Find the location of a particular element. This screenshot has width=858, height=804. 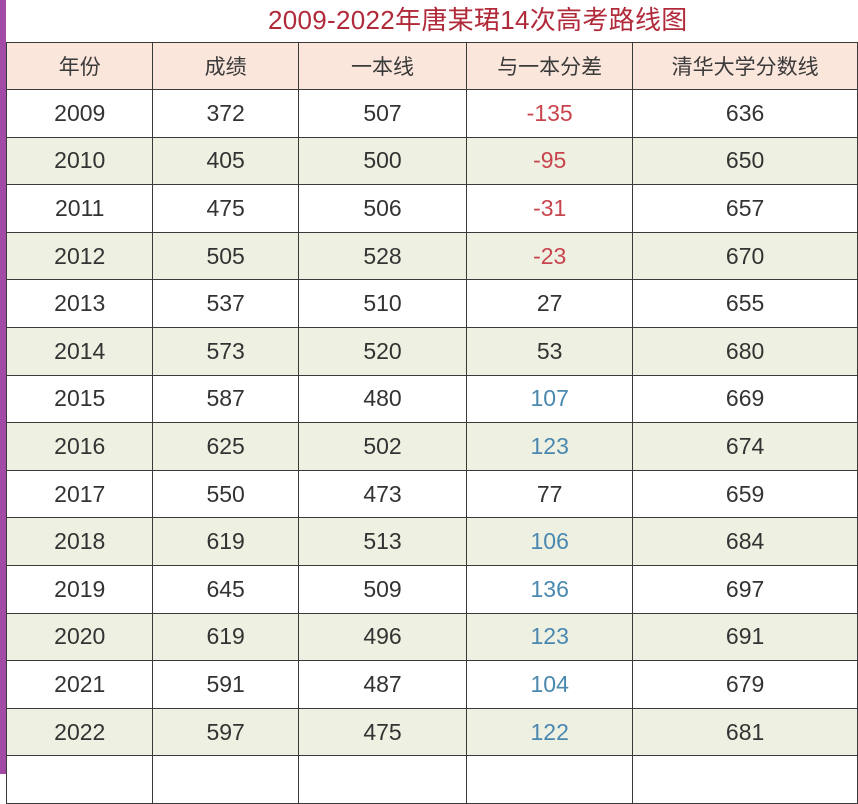

cell-score: 591 is located at coordinates (225, 684).